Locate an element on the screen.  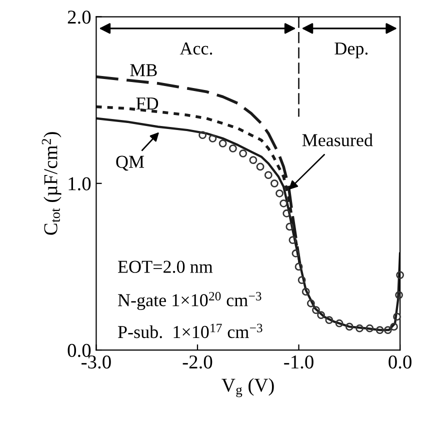
annotation: QM is located at coordinates (130, 163).